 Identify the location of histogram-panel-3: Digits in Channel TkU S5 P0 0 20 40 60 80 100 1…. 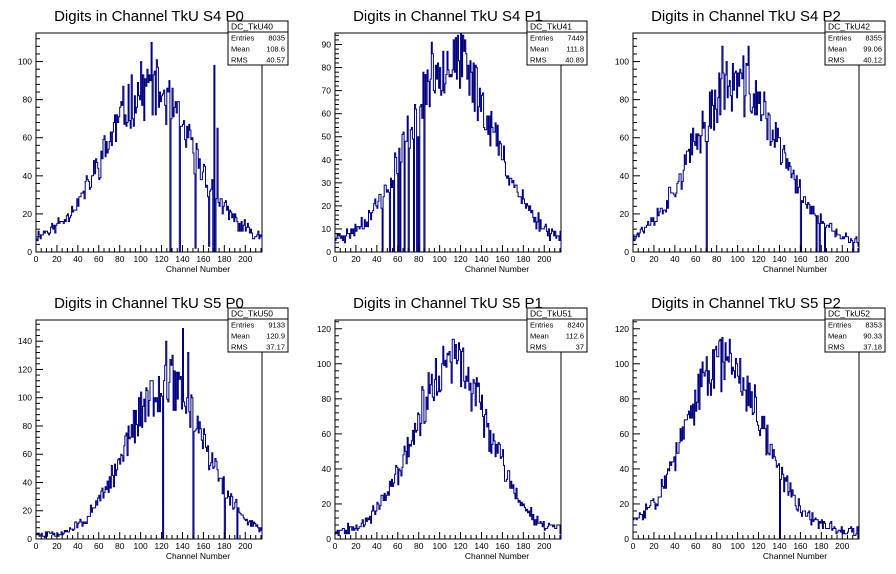
(153, 428).